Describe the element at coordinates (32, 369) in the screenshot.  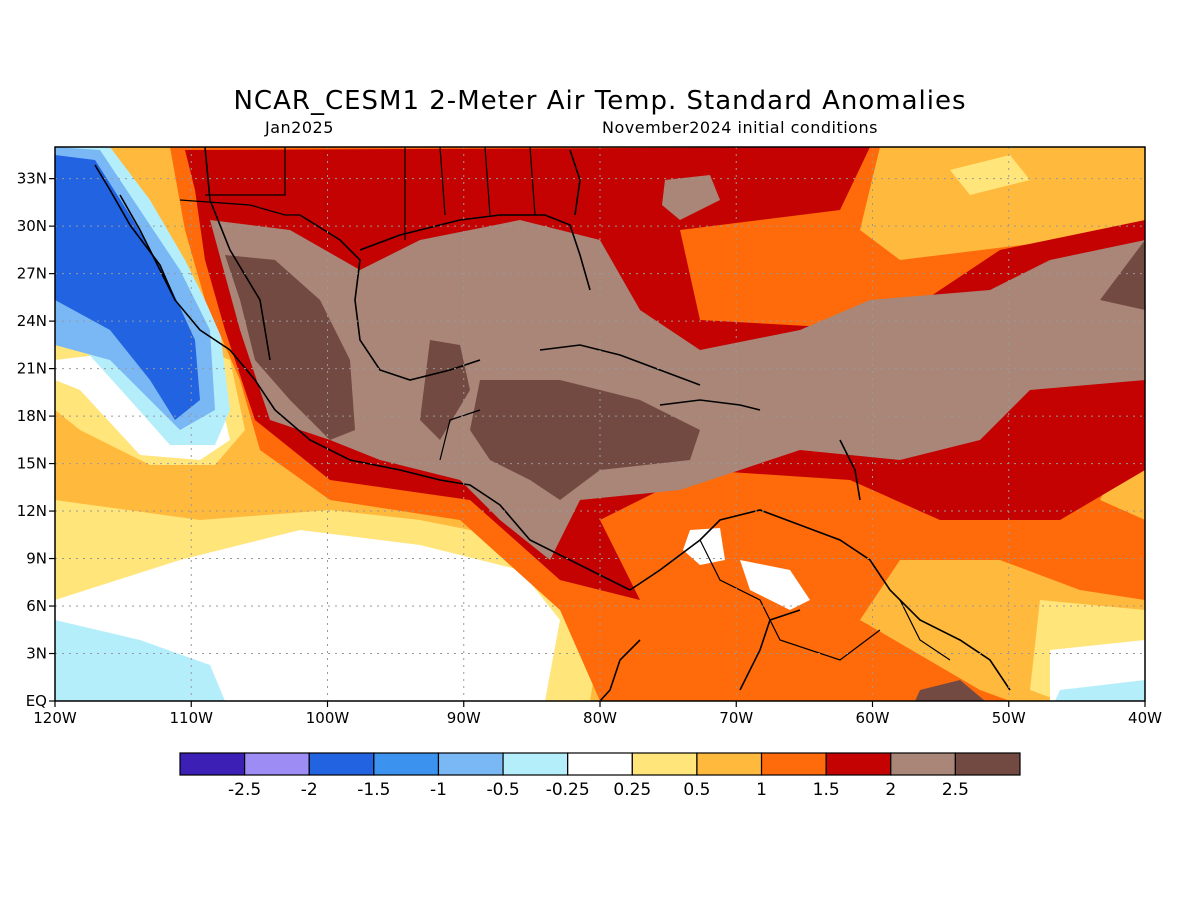
I see `y-tick-label: 21N` at that location.